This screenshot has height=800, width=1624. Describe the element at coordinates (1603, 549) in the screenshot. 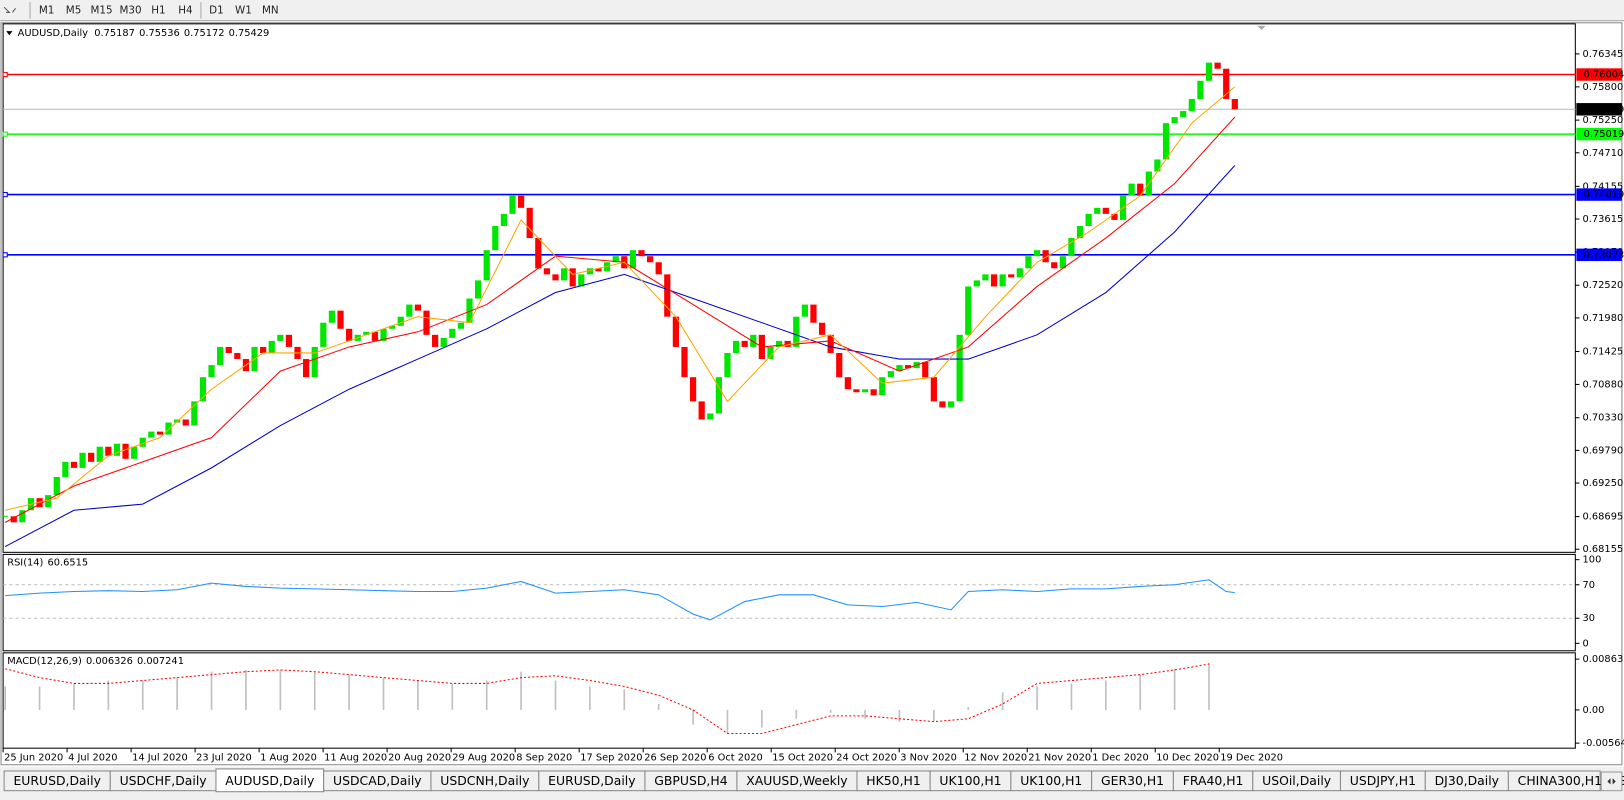

I see `y-tick-label: 0.68155` at that location.